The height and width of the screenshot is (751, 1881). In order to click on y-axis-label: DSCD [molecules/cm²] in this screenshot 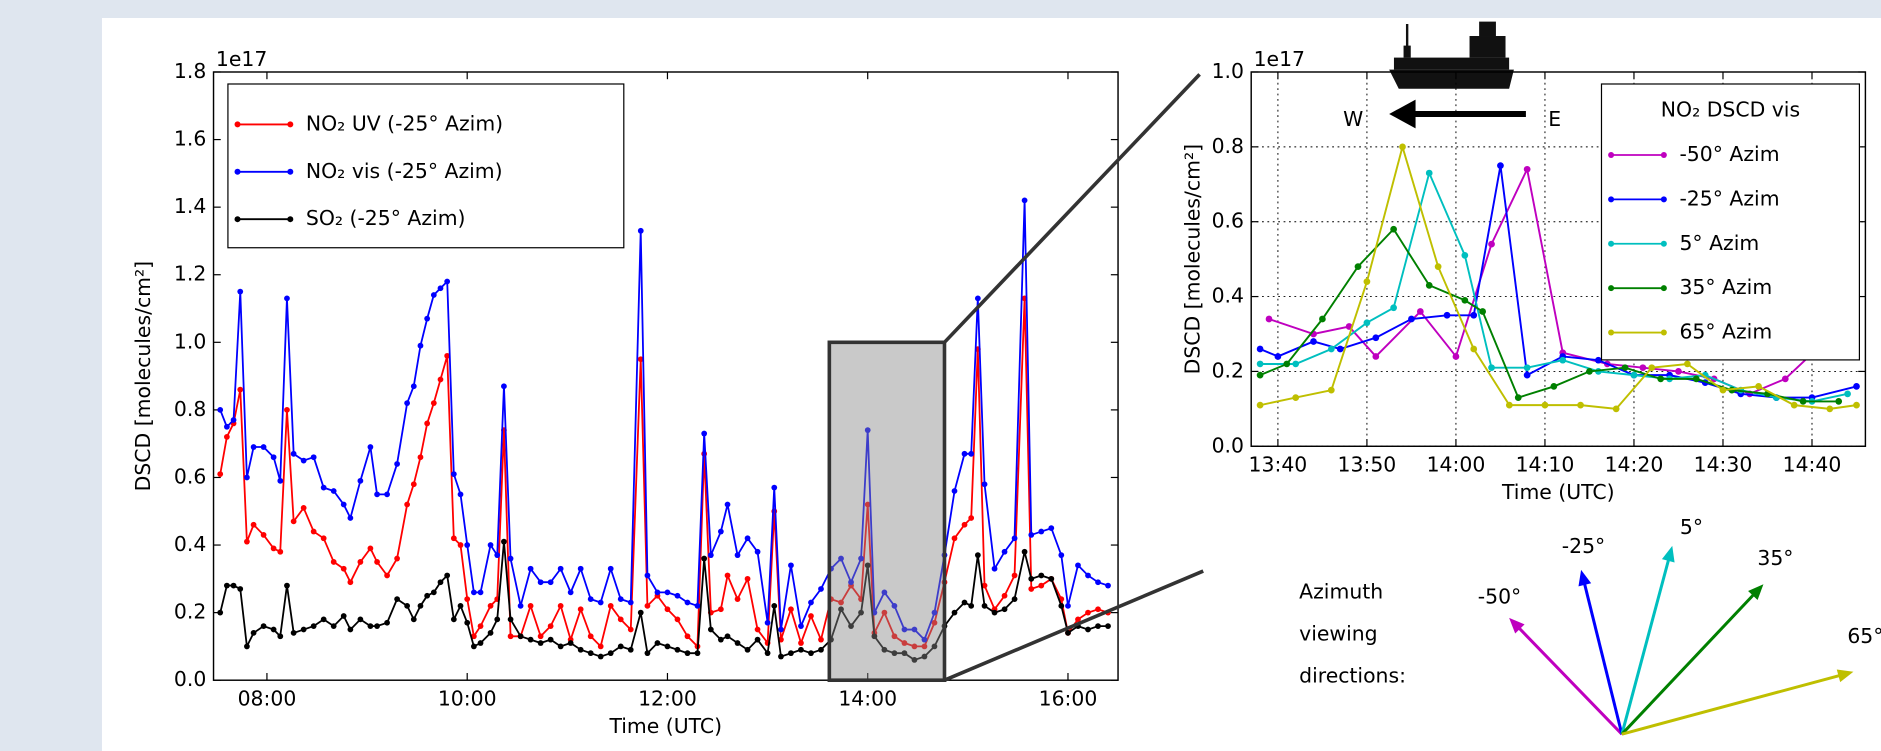, I will do `click(143, 376)`.